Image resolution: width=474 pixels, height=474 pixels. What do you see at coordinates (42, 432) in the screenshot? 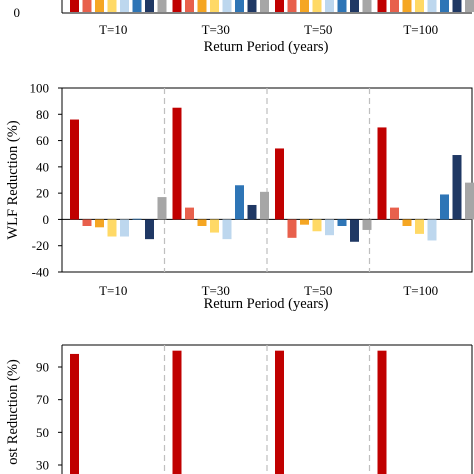
I see `y-tick-label: 50` at bounding box center [42, 432].